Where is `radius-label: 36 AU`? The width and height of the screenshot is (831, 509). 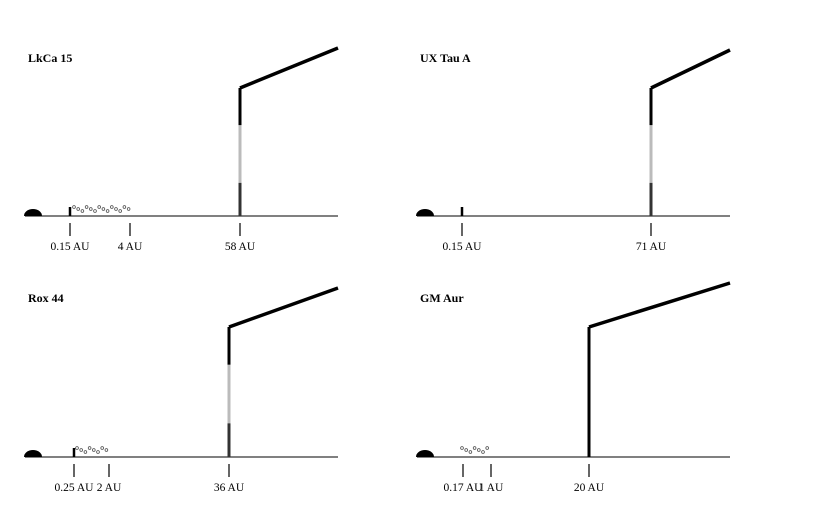
radius-label: 36 AU is located at coordinates (229, 488).